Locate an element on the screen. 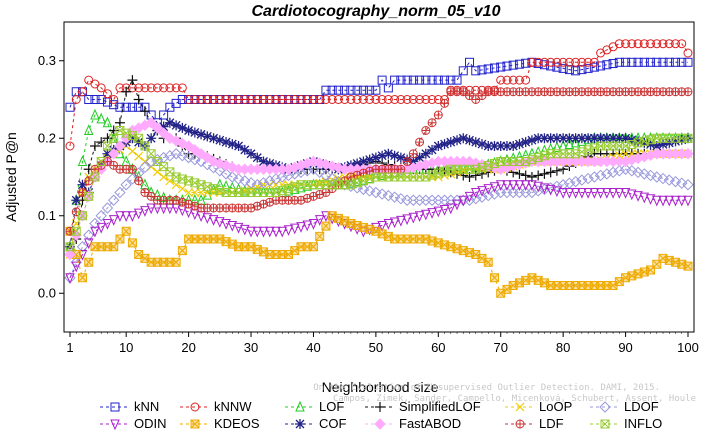 Image resolution: width=702 pixels, height=434 pixels. y-axis: 0.0 0.1 0.2 0.3 is located at coordinates (51, 176).